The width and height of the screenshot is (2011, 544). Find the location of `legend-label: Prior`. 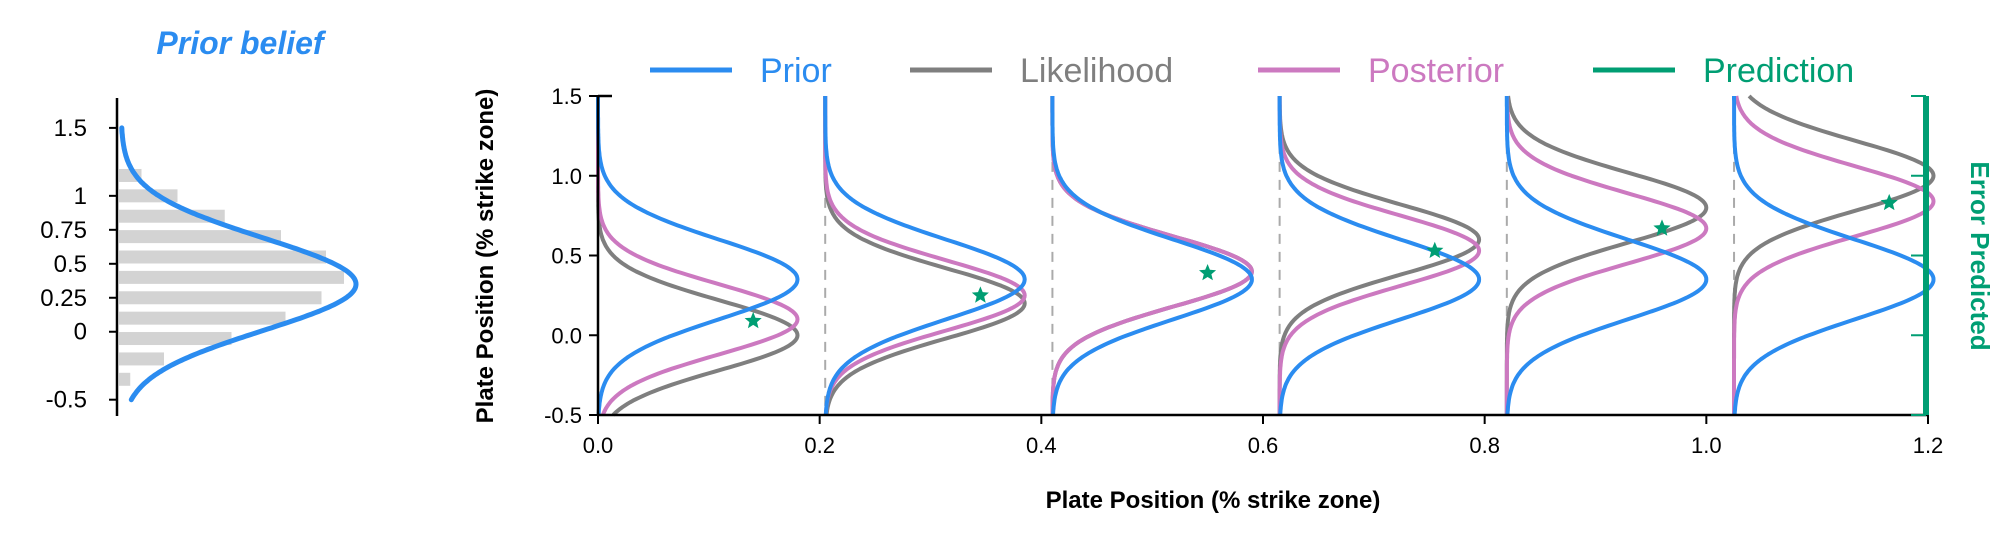

legend-label: Prior is located at coordinates (796, 71).